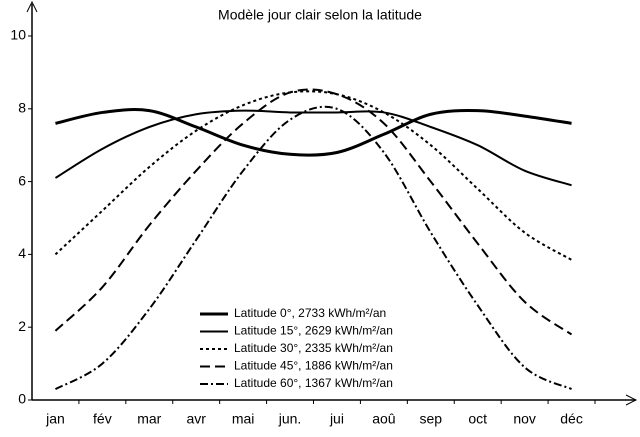  I want to click on y-tick-label: 4, so click(22, 253).